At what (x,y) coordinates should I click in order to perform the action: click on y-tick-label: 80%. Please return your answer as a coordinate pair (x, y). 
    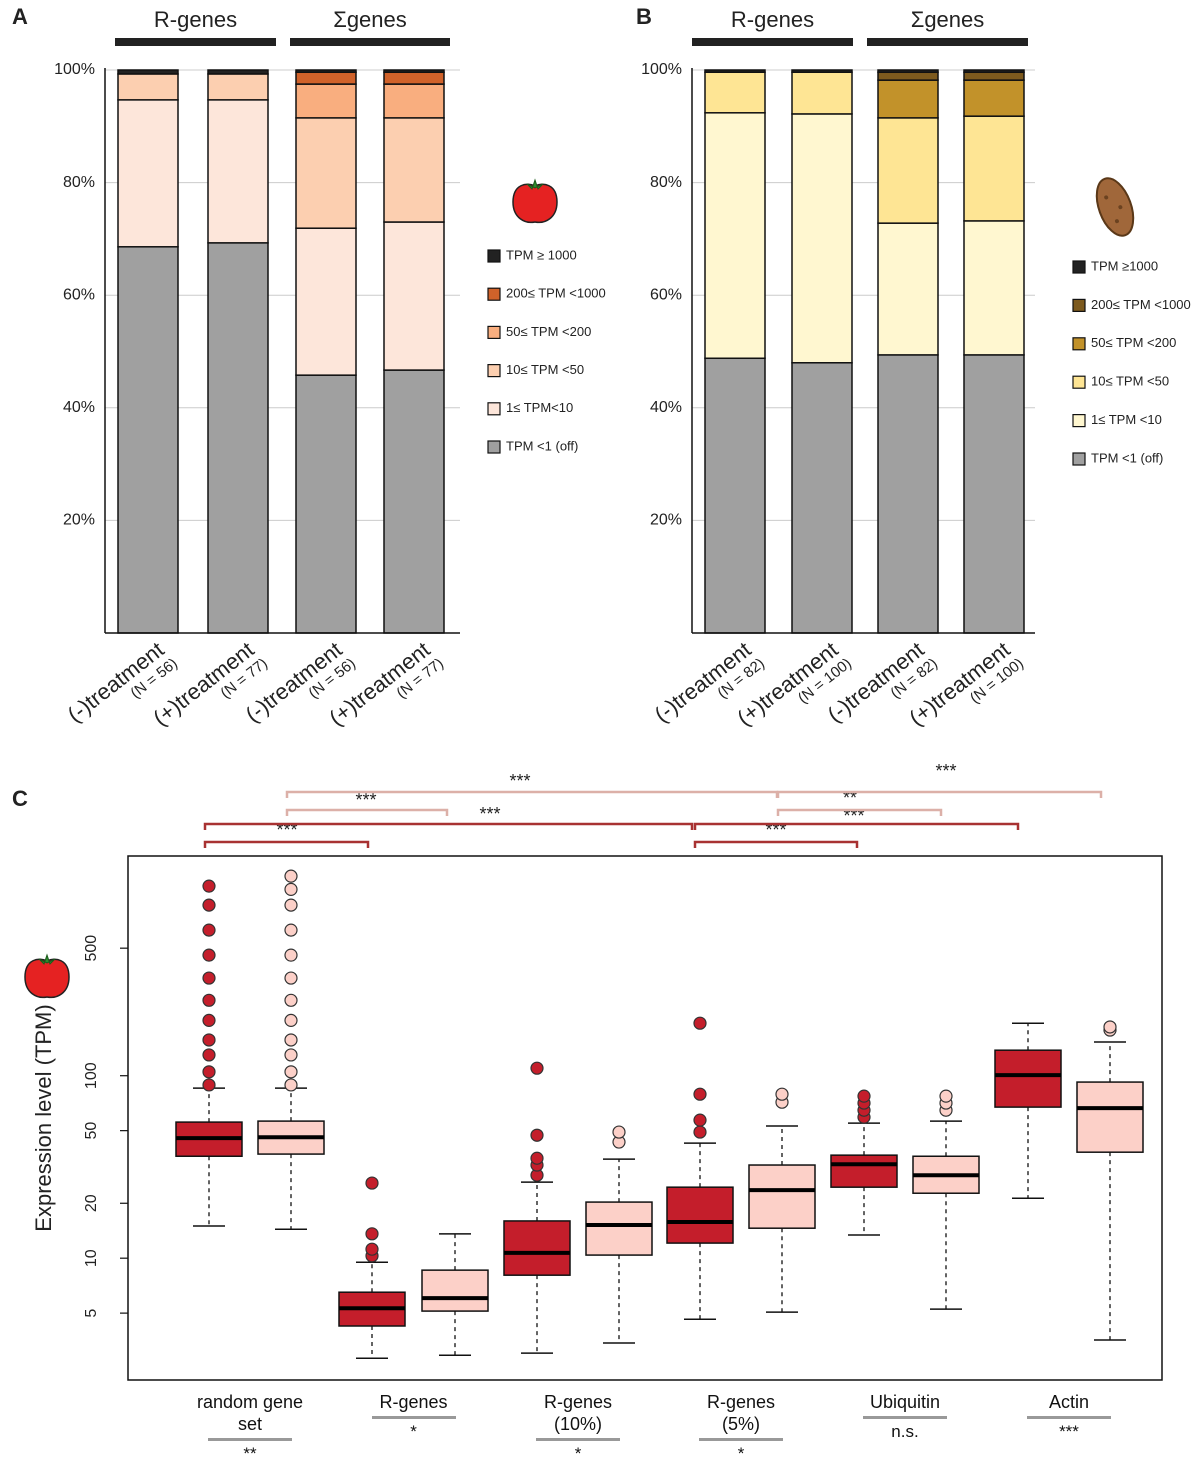
    Looking at the image, I should click on (79, 182).